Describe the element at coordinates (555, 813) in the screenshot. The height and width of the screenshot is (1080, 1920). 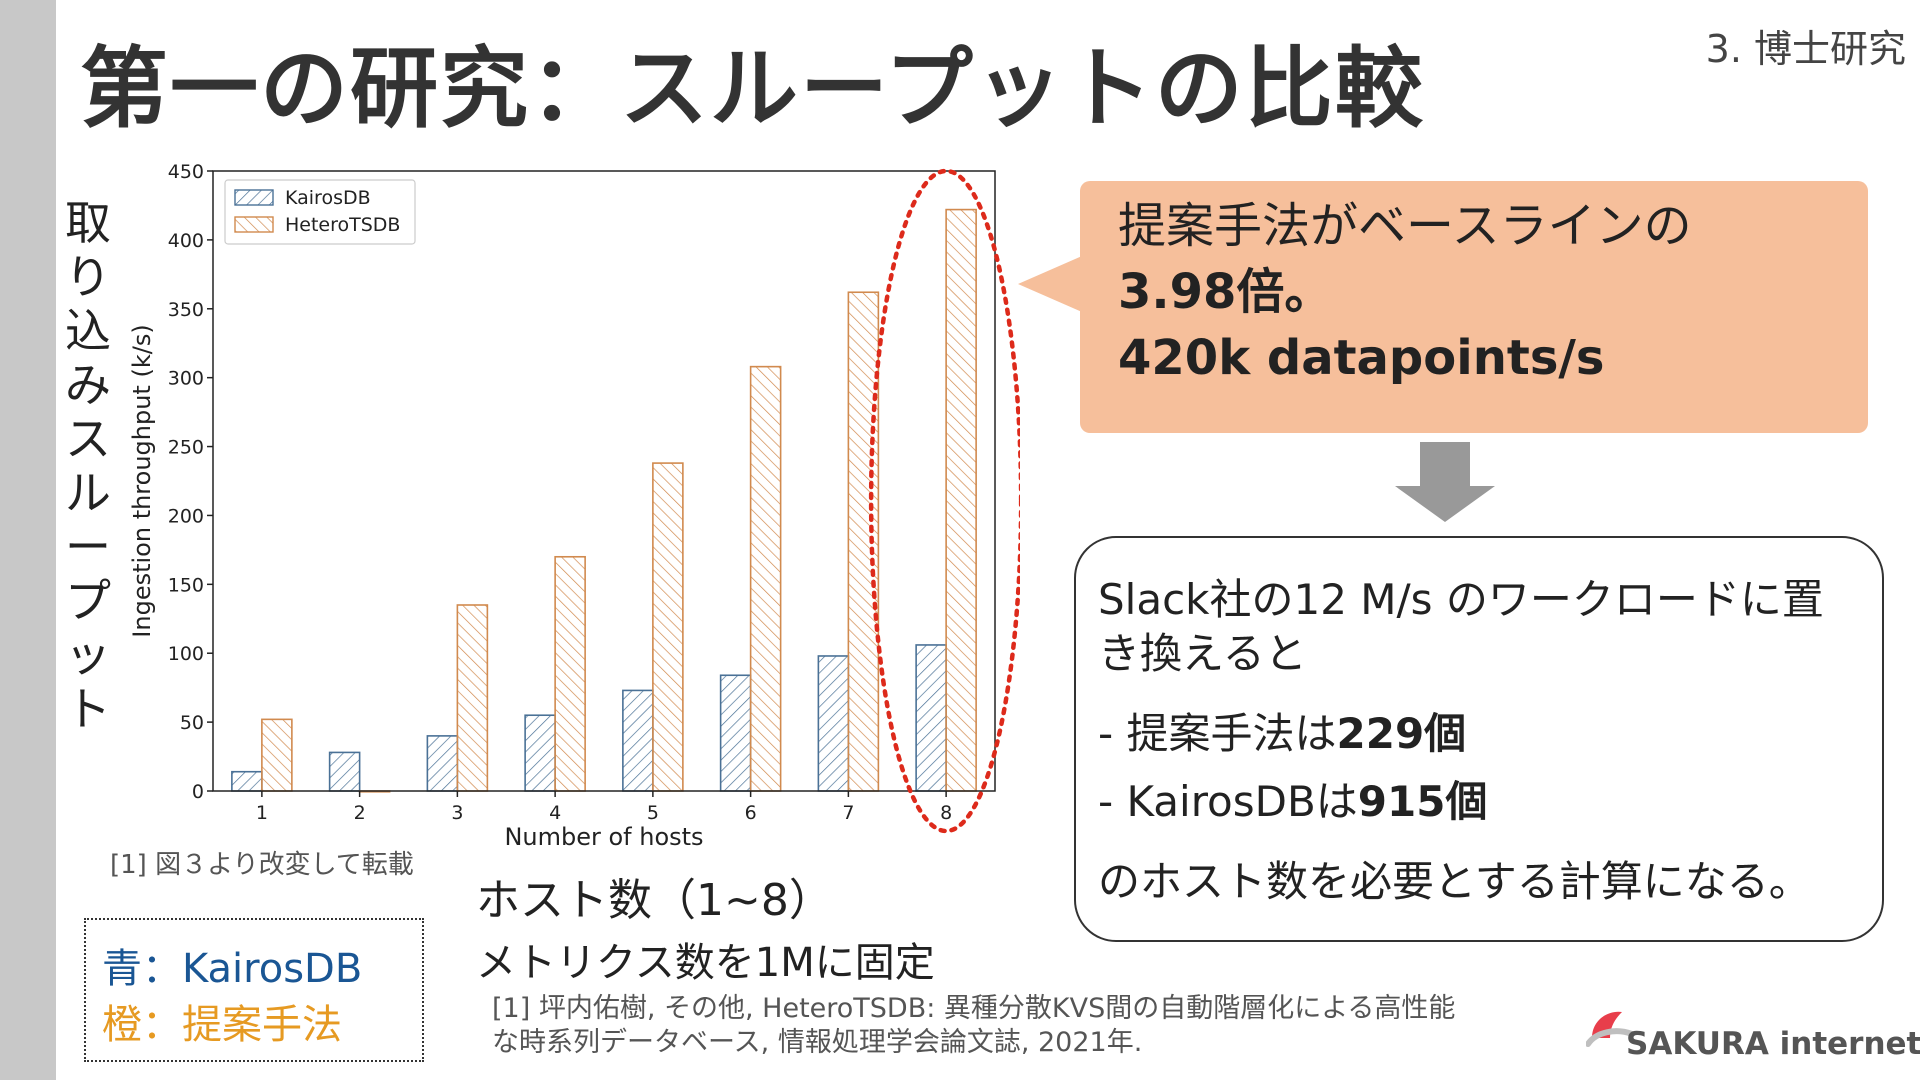
I see `x-tick-label: 4` at that location.